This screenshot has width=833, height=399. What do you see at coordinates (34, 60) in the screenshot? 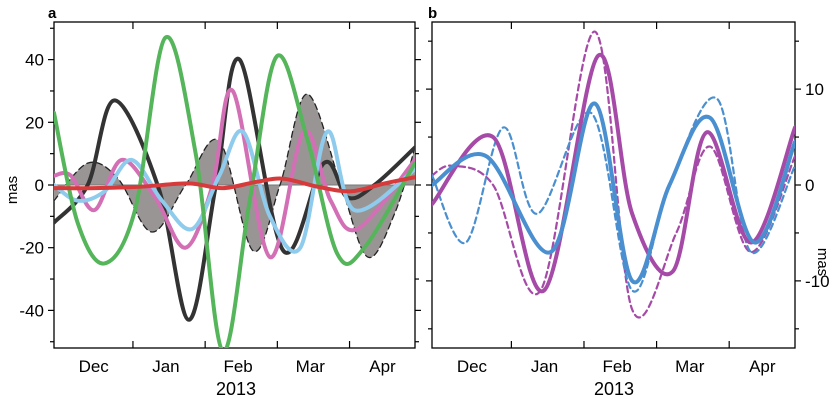
I see `panel-a-ytick-label: 40` at bounding box center [34, 60].